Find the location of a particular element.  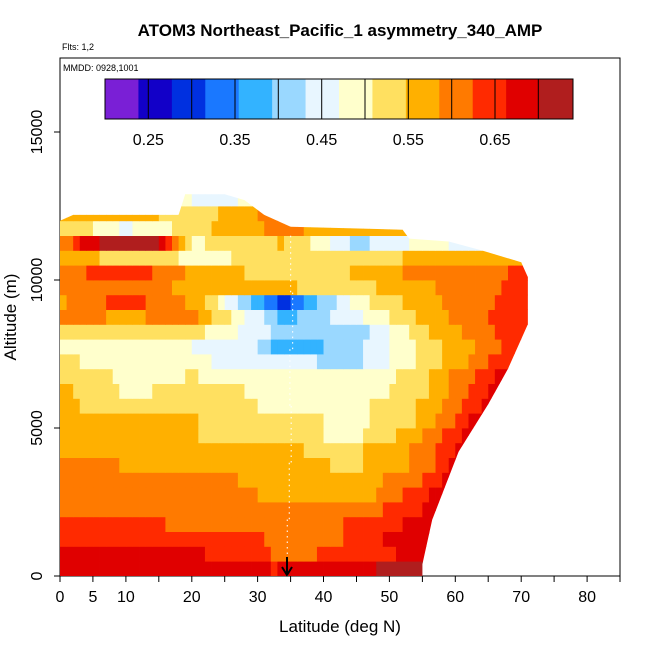

flights-label: Flts: 1,2 is located at coordinates (78, 47).